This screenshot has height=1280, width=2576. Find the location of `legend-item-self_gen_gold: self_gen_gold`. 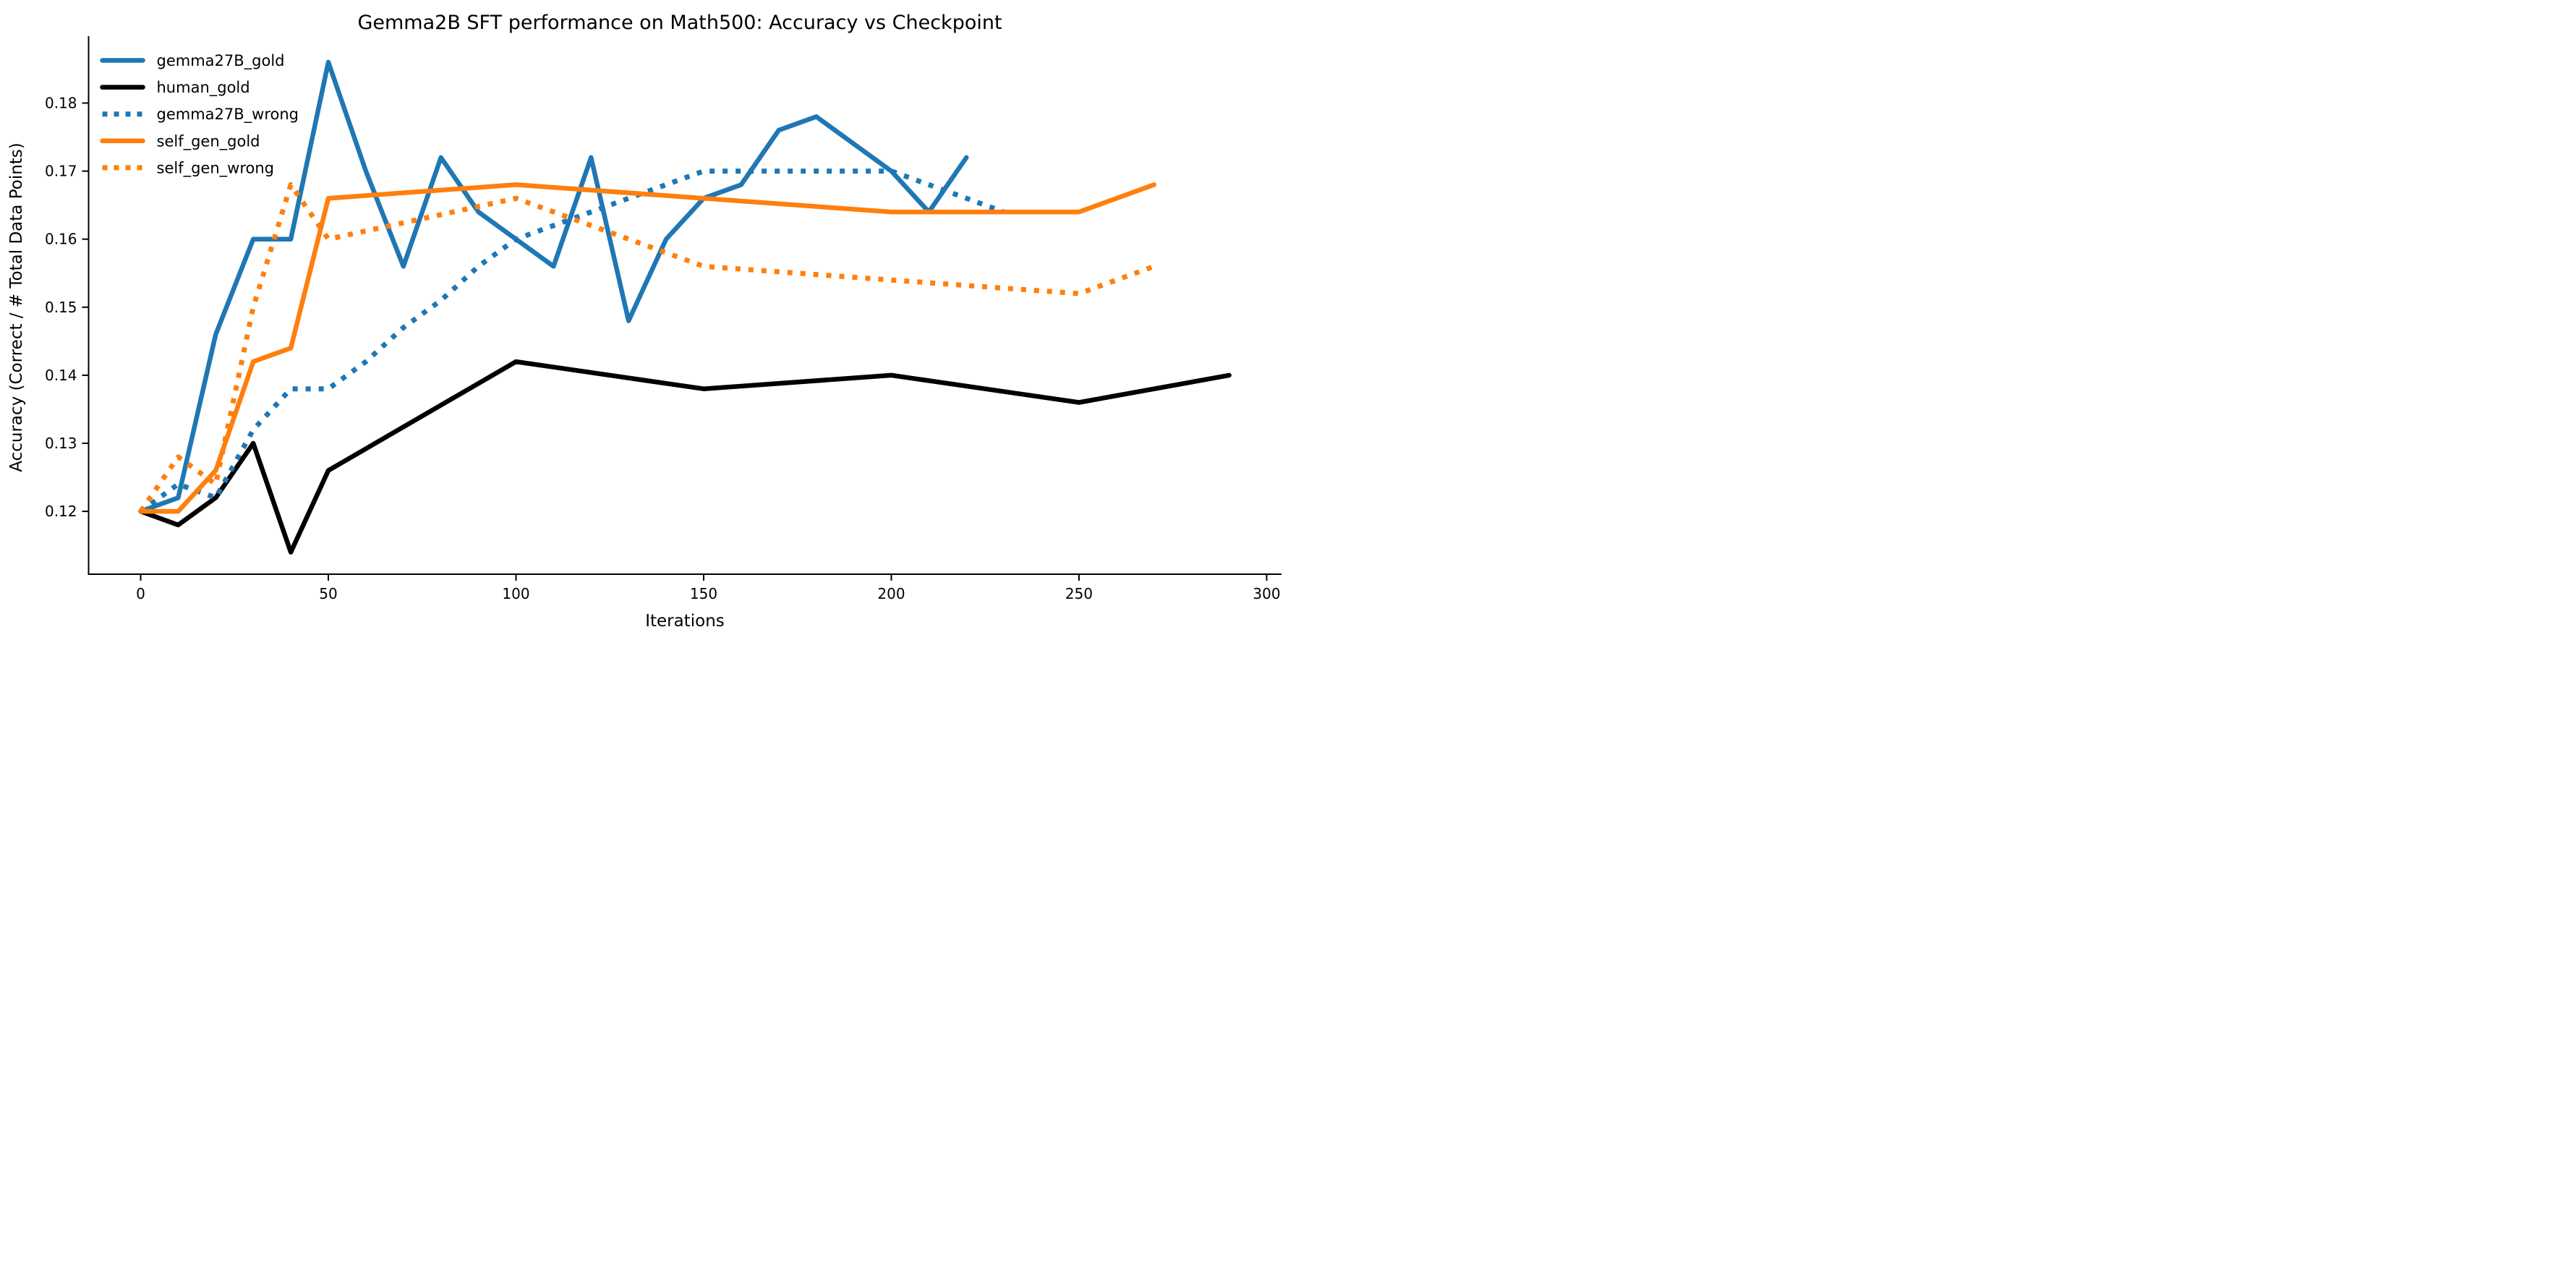

legend-item-self_gen_gold: self_gen_gold is located at coordinates (180, 141).